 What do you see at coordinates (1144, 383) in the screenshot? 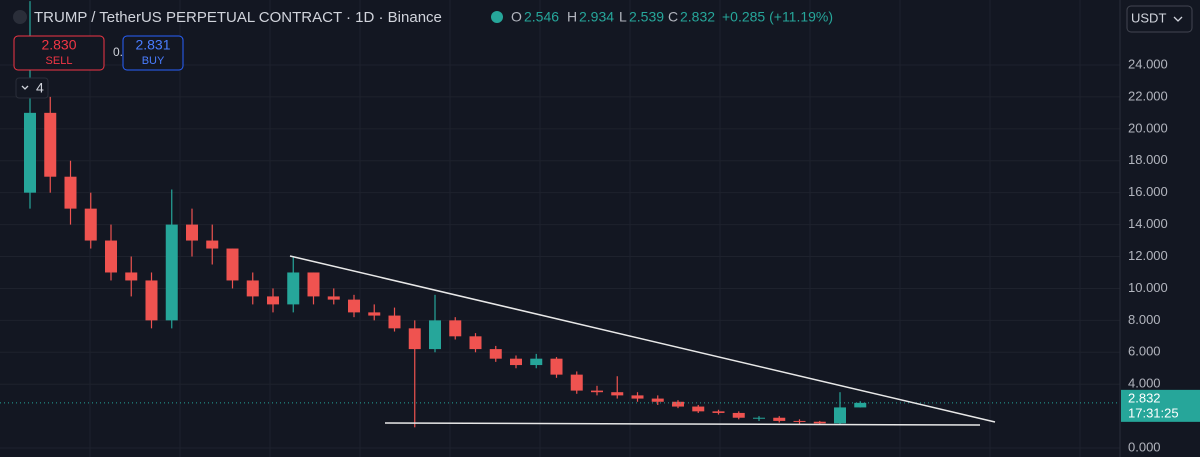
I see `y-tick-label: 4.000` at bounding box center [1144, 383].